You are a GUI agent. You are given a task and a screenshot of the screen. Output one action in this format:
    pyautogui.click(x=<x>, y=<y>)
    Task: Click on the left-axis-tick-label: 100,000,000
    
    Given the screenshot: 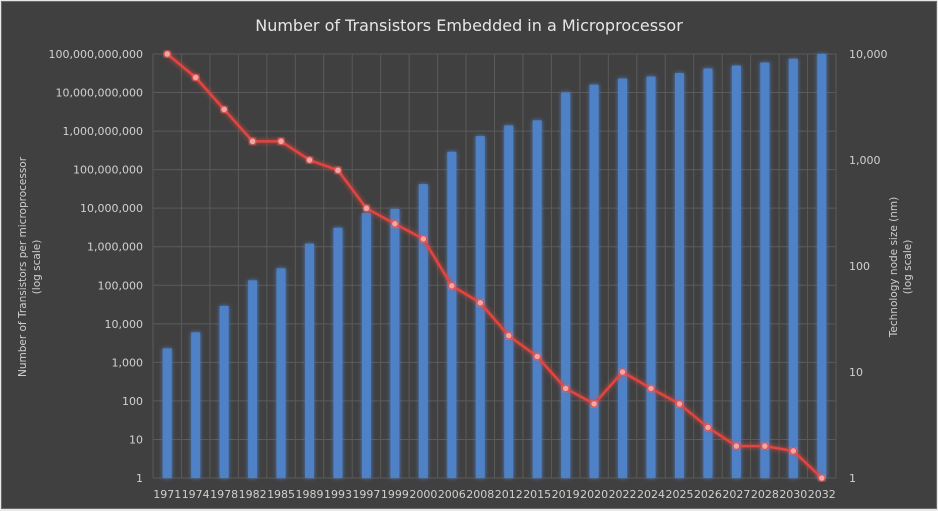 What is the action you would take?
    pyautogui.click(x=108, y=170)
    